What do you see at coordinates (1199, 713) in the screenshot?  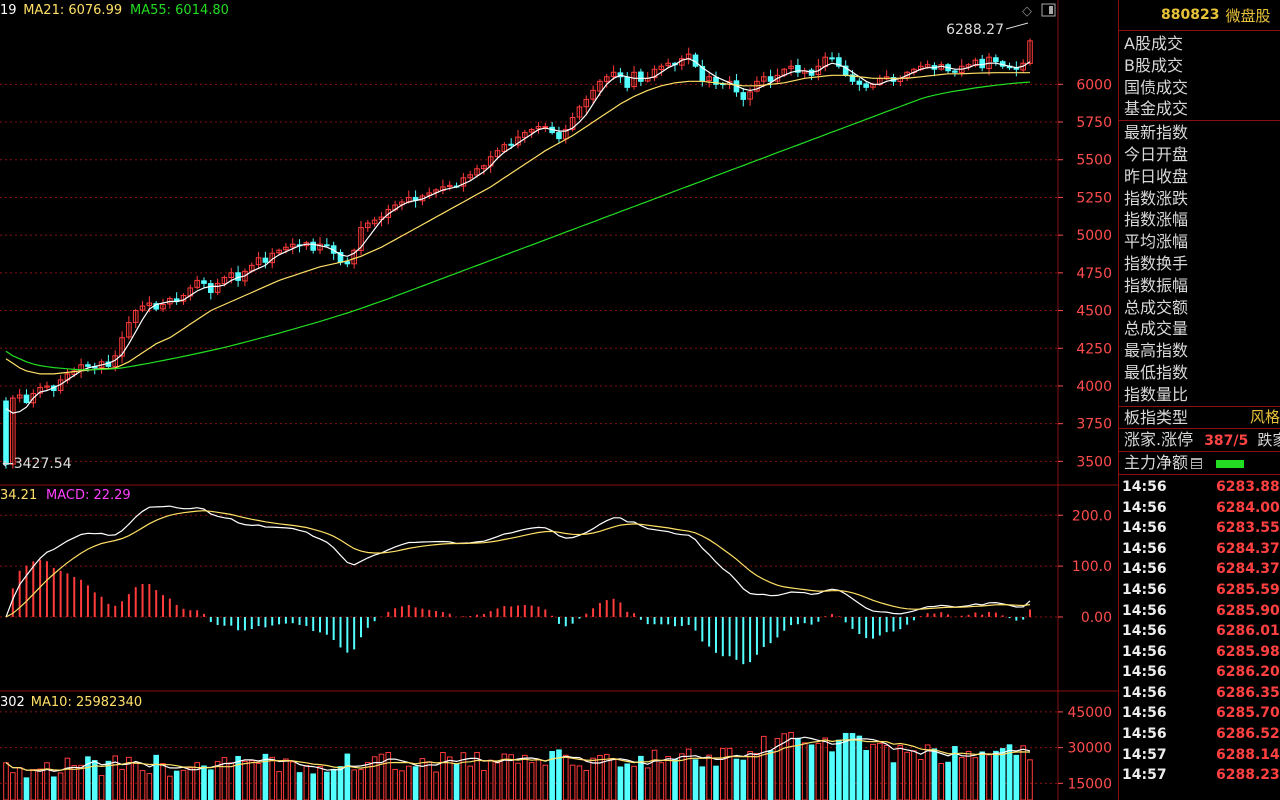 I see `tick-row: 14:56 6285.70` at bounding box center [1199, 713].